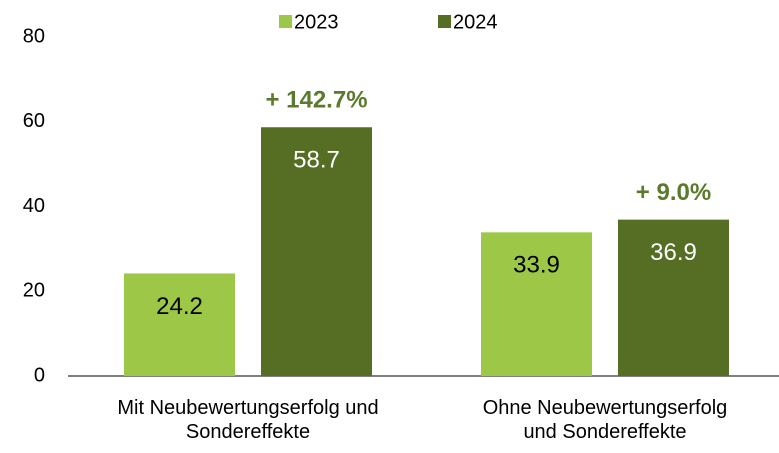 This screenshot has width=779, height=453. Describe the element at coordinates (34, 121) in the screenshot. I see `y-tick-label: 60` at that location.